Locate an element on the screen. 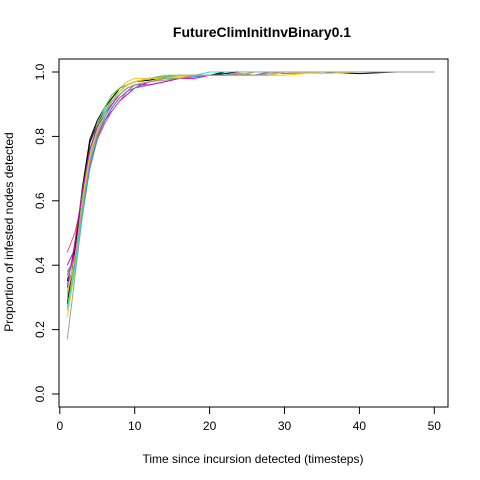 This screenshot has width=480, height=480. x-tick-label: 0 is located at coordinates (59, 426).